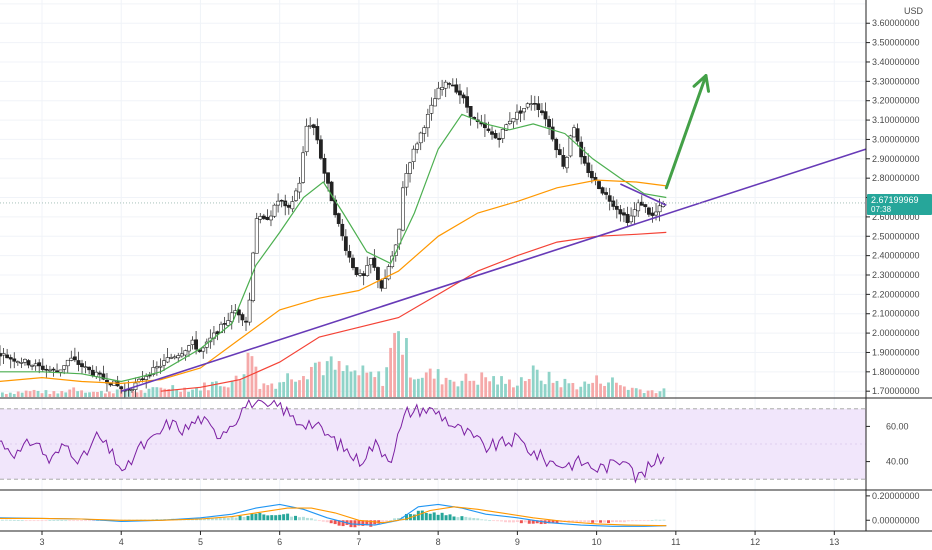 This screenshot has height=550, width=932. Describe the element at coordinates (896, 256) in the screenshot. I see `y-tick-label: 2.40000000` at that location.